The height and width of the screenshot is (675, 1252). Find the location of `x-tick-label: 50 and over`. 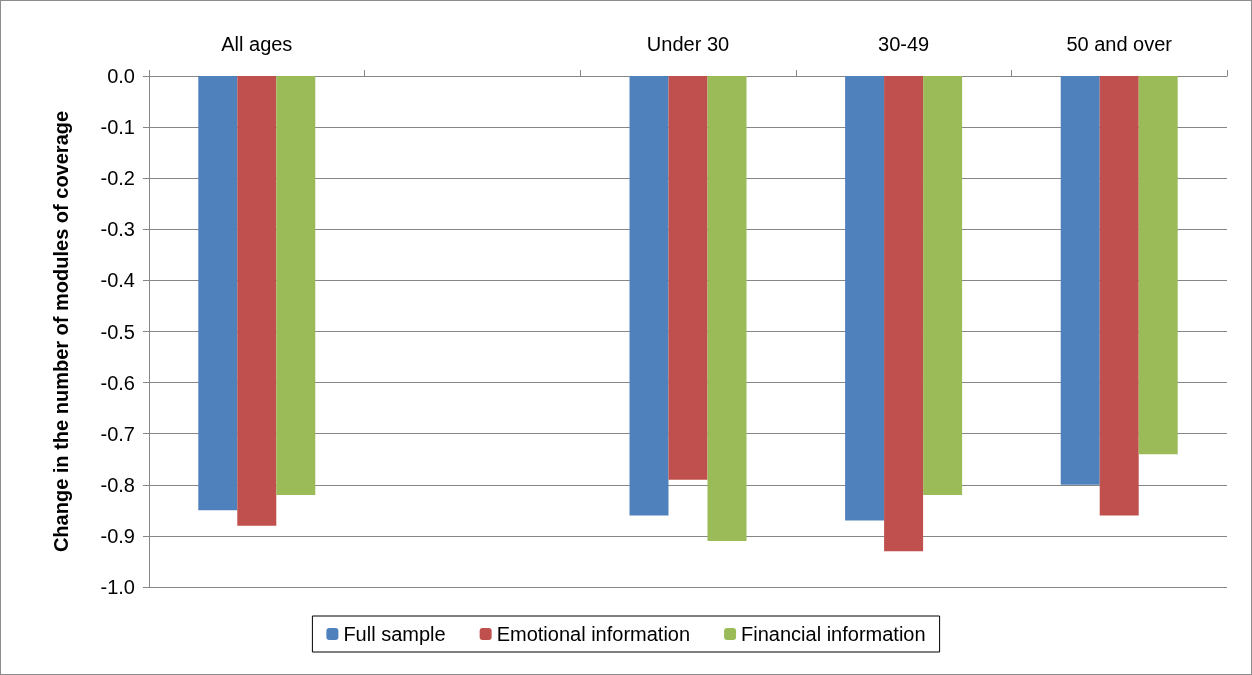

x-tick-label: 50 and over is located at coordinates (1119, 44).